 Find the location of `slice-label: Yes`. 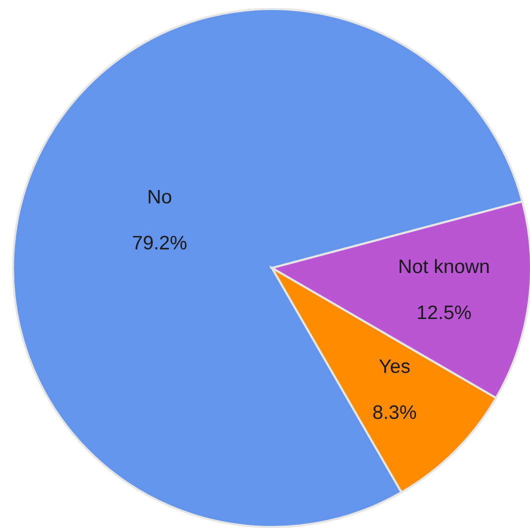

slice-label: Yes is located at coordinates (394, 366).